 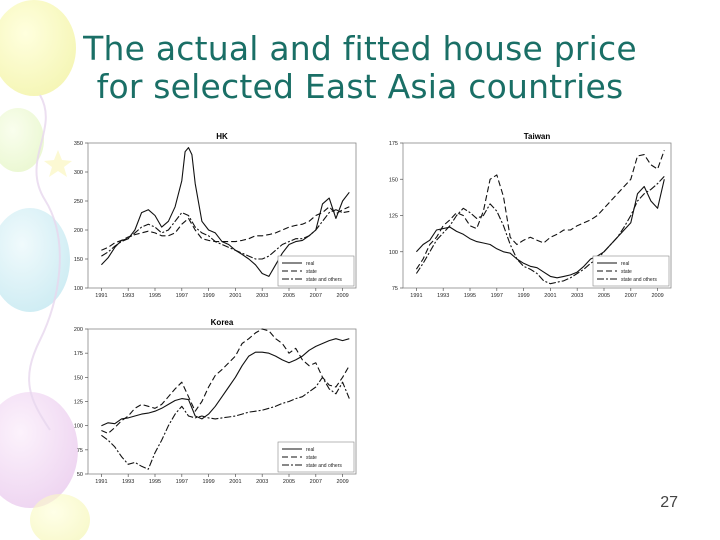 I want to click on y-tick-label: 50, so click(x=80, y=475).